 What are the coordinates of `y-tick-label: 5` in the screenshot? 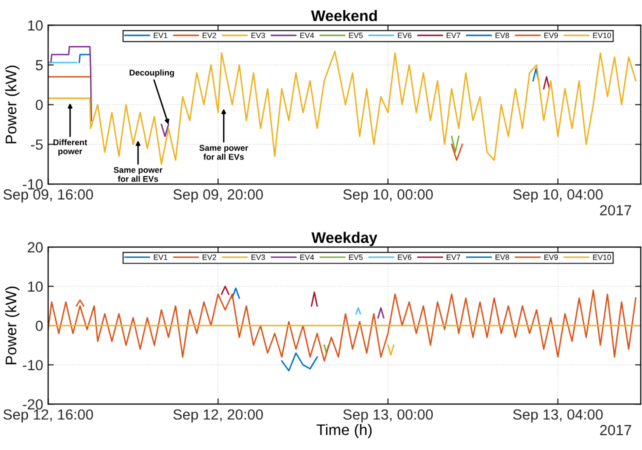 It's located at (39, 65).